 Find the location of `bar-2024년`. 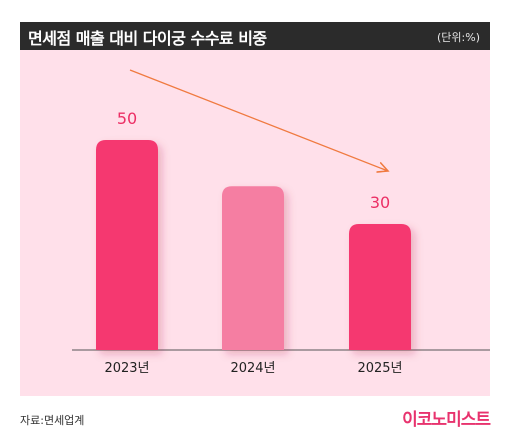

bar-2024년 is located at coordinates (253, 268).